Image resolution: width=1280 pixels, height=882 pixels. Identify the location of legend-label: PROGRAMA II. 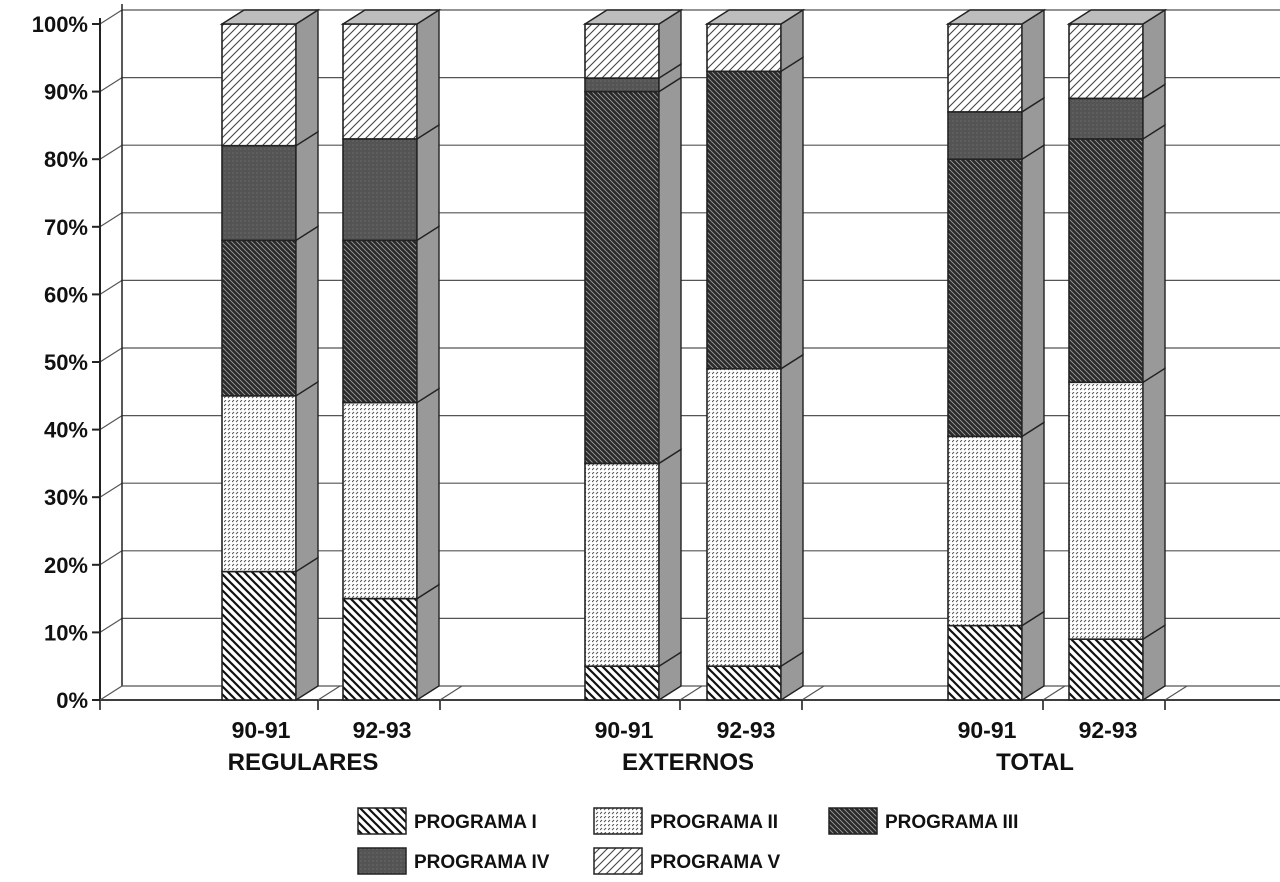
(714, 822).